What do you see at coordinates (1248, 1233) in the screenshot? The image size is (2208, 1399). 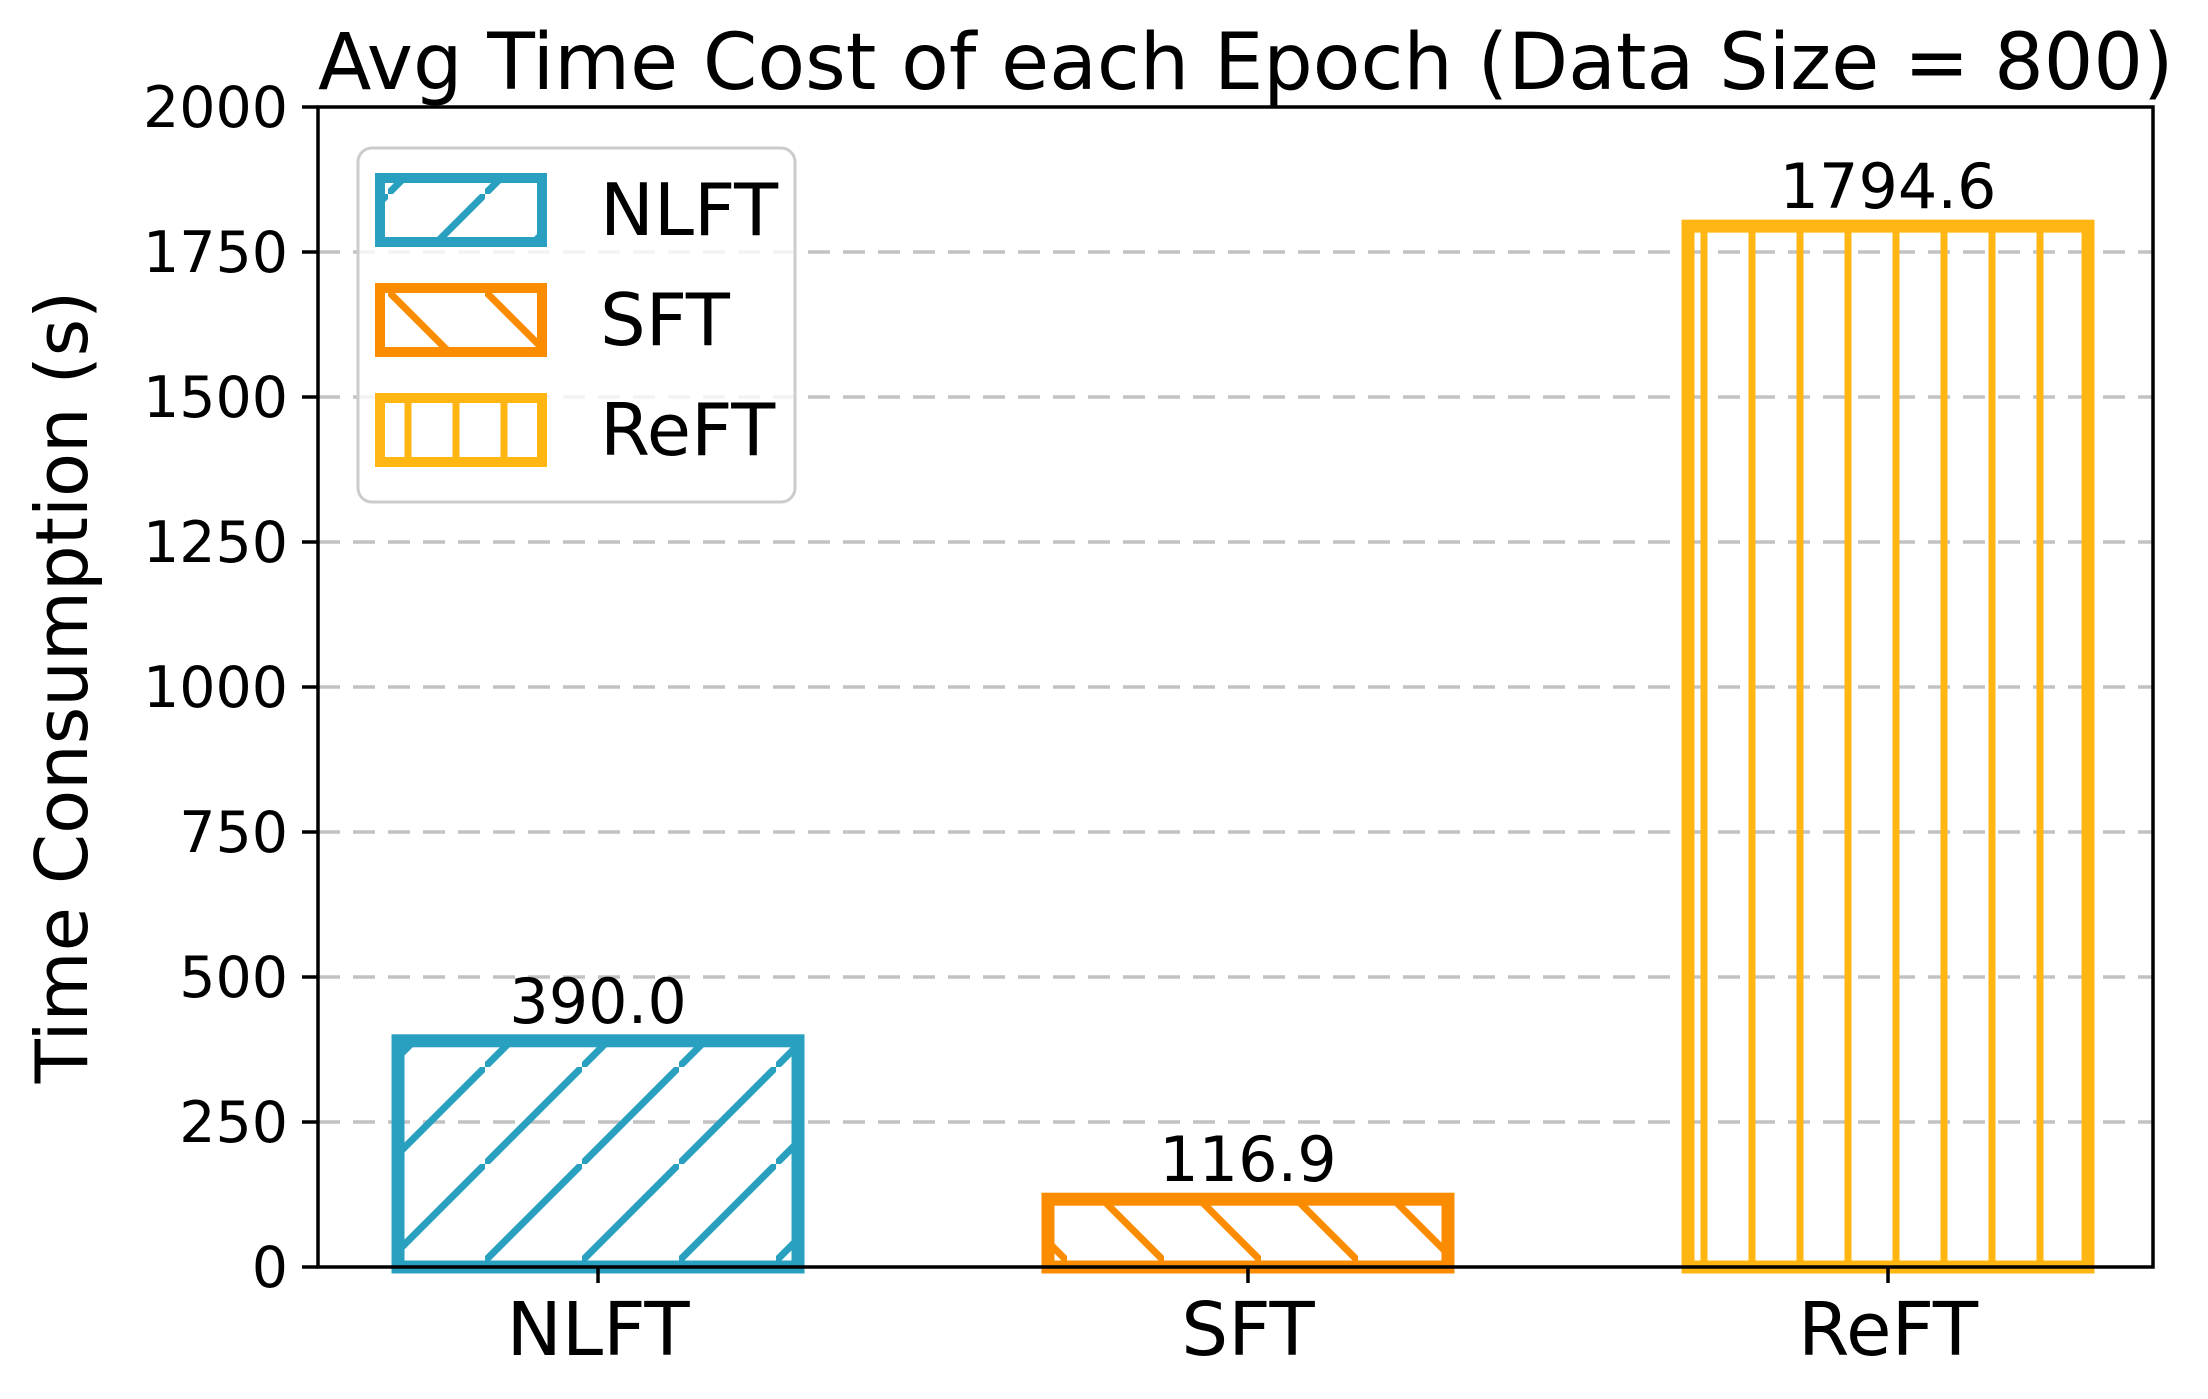 I see `bar-sft` at bounding box center [1248, 1233].